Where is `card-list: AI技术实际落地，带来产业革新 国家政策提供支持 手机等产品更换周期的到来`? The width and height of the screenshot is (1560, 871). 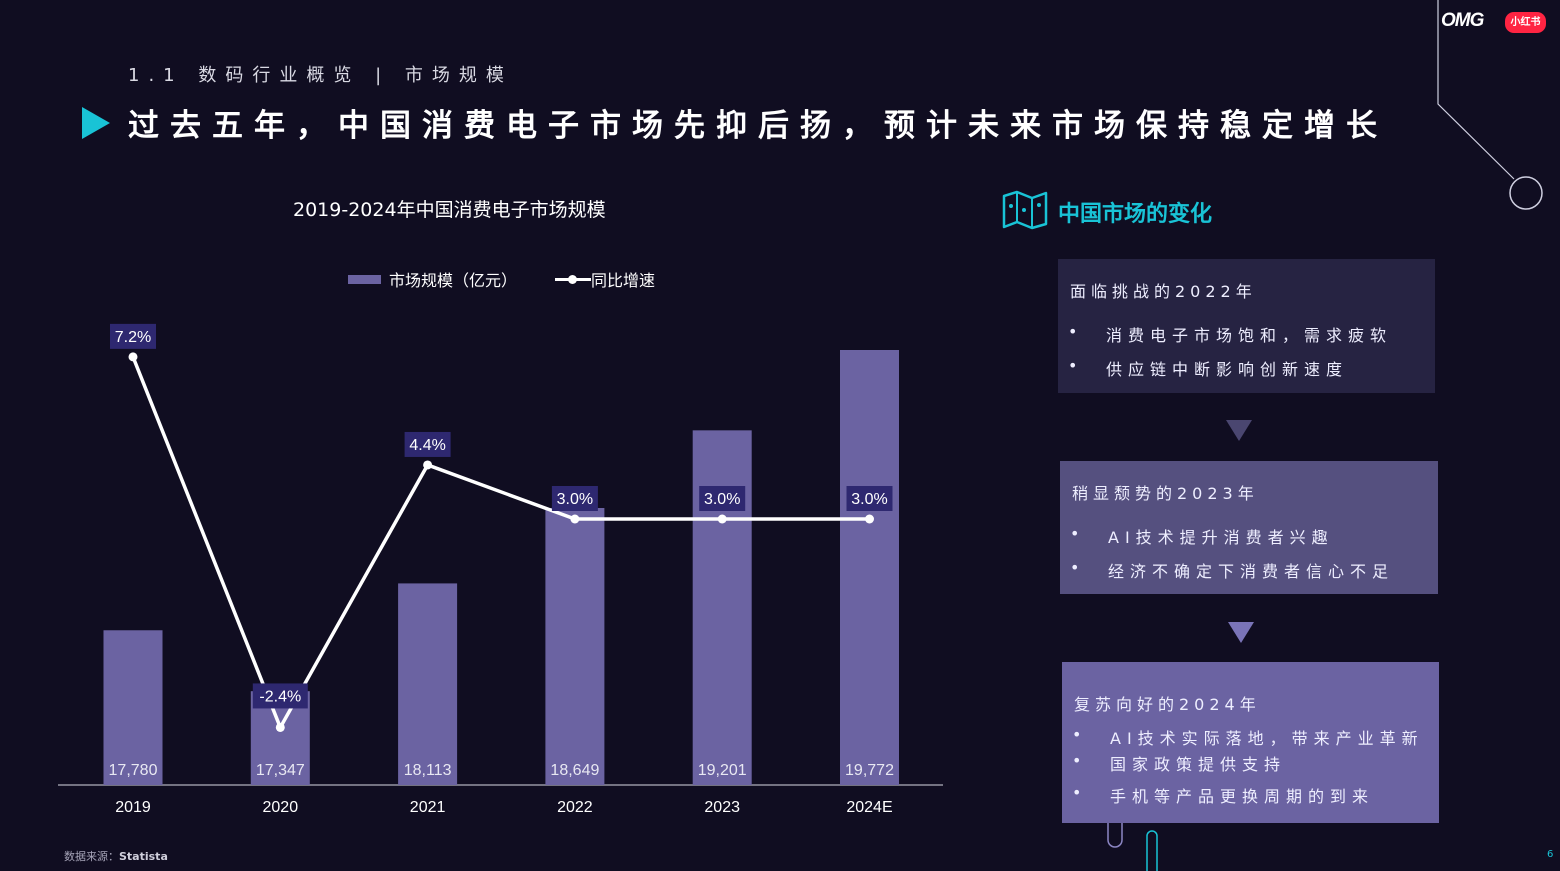
card-list: AI技术实际落地，带来产业革新 国家政策提供支持 手机等产品更换周期的到来 is located at coordinates (1243, 766).